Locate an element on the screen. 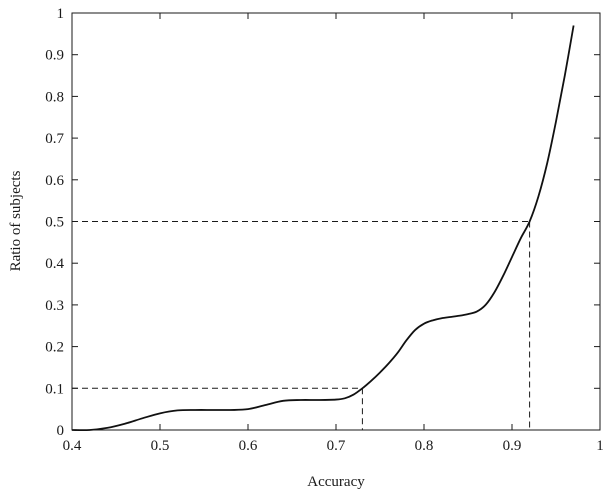  x-tick-label: 0.6 is located at coordinates (248, 446).